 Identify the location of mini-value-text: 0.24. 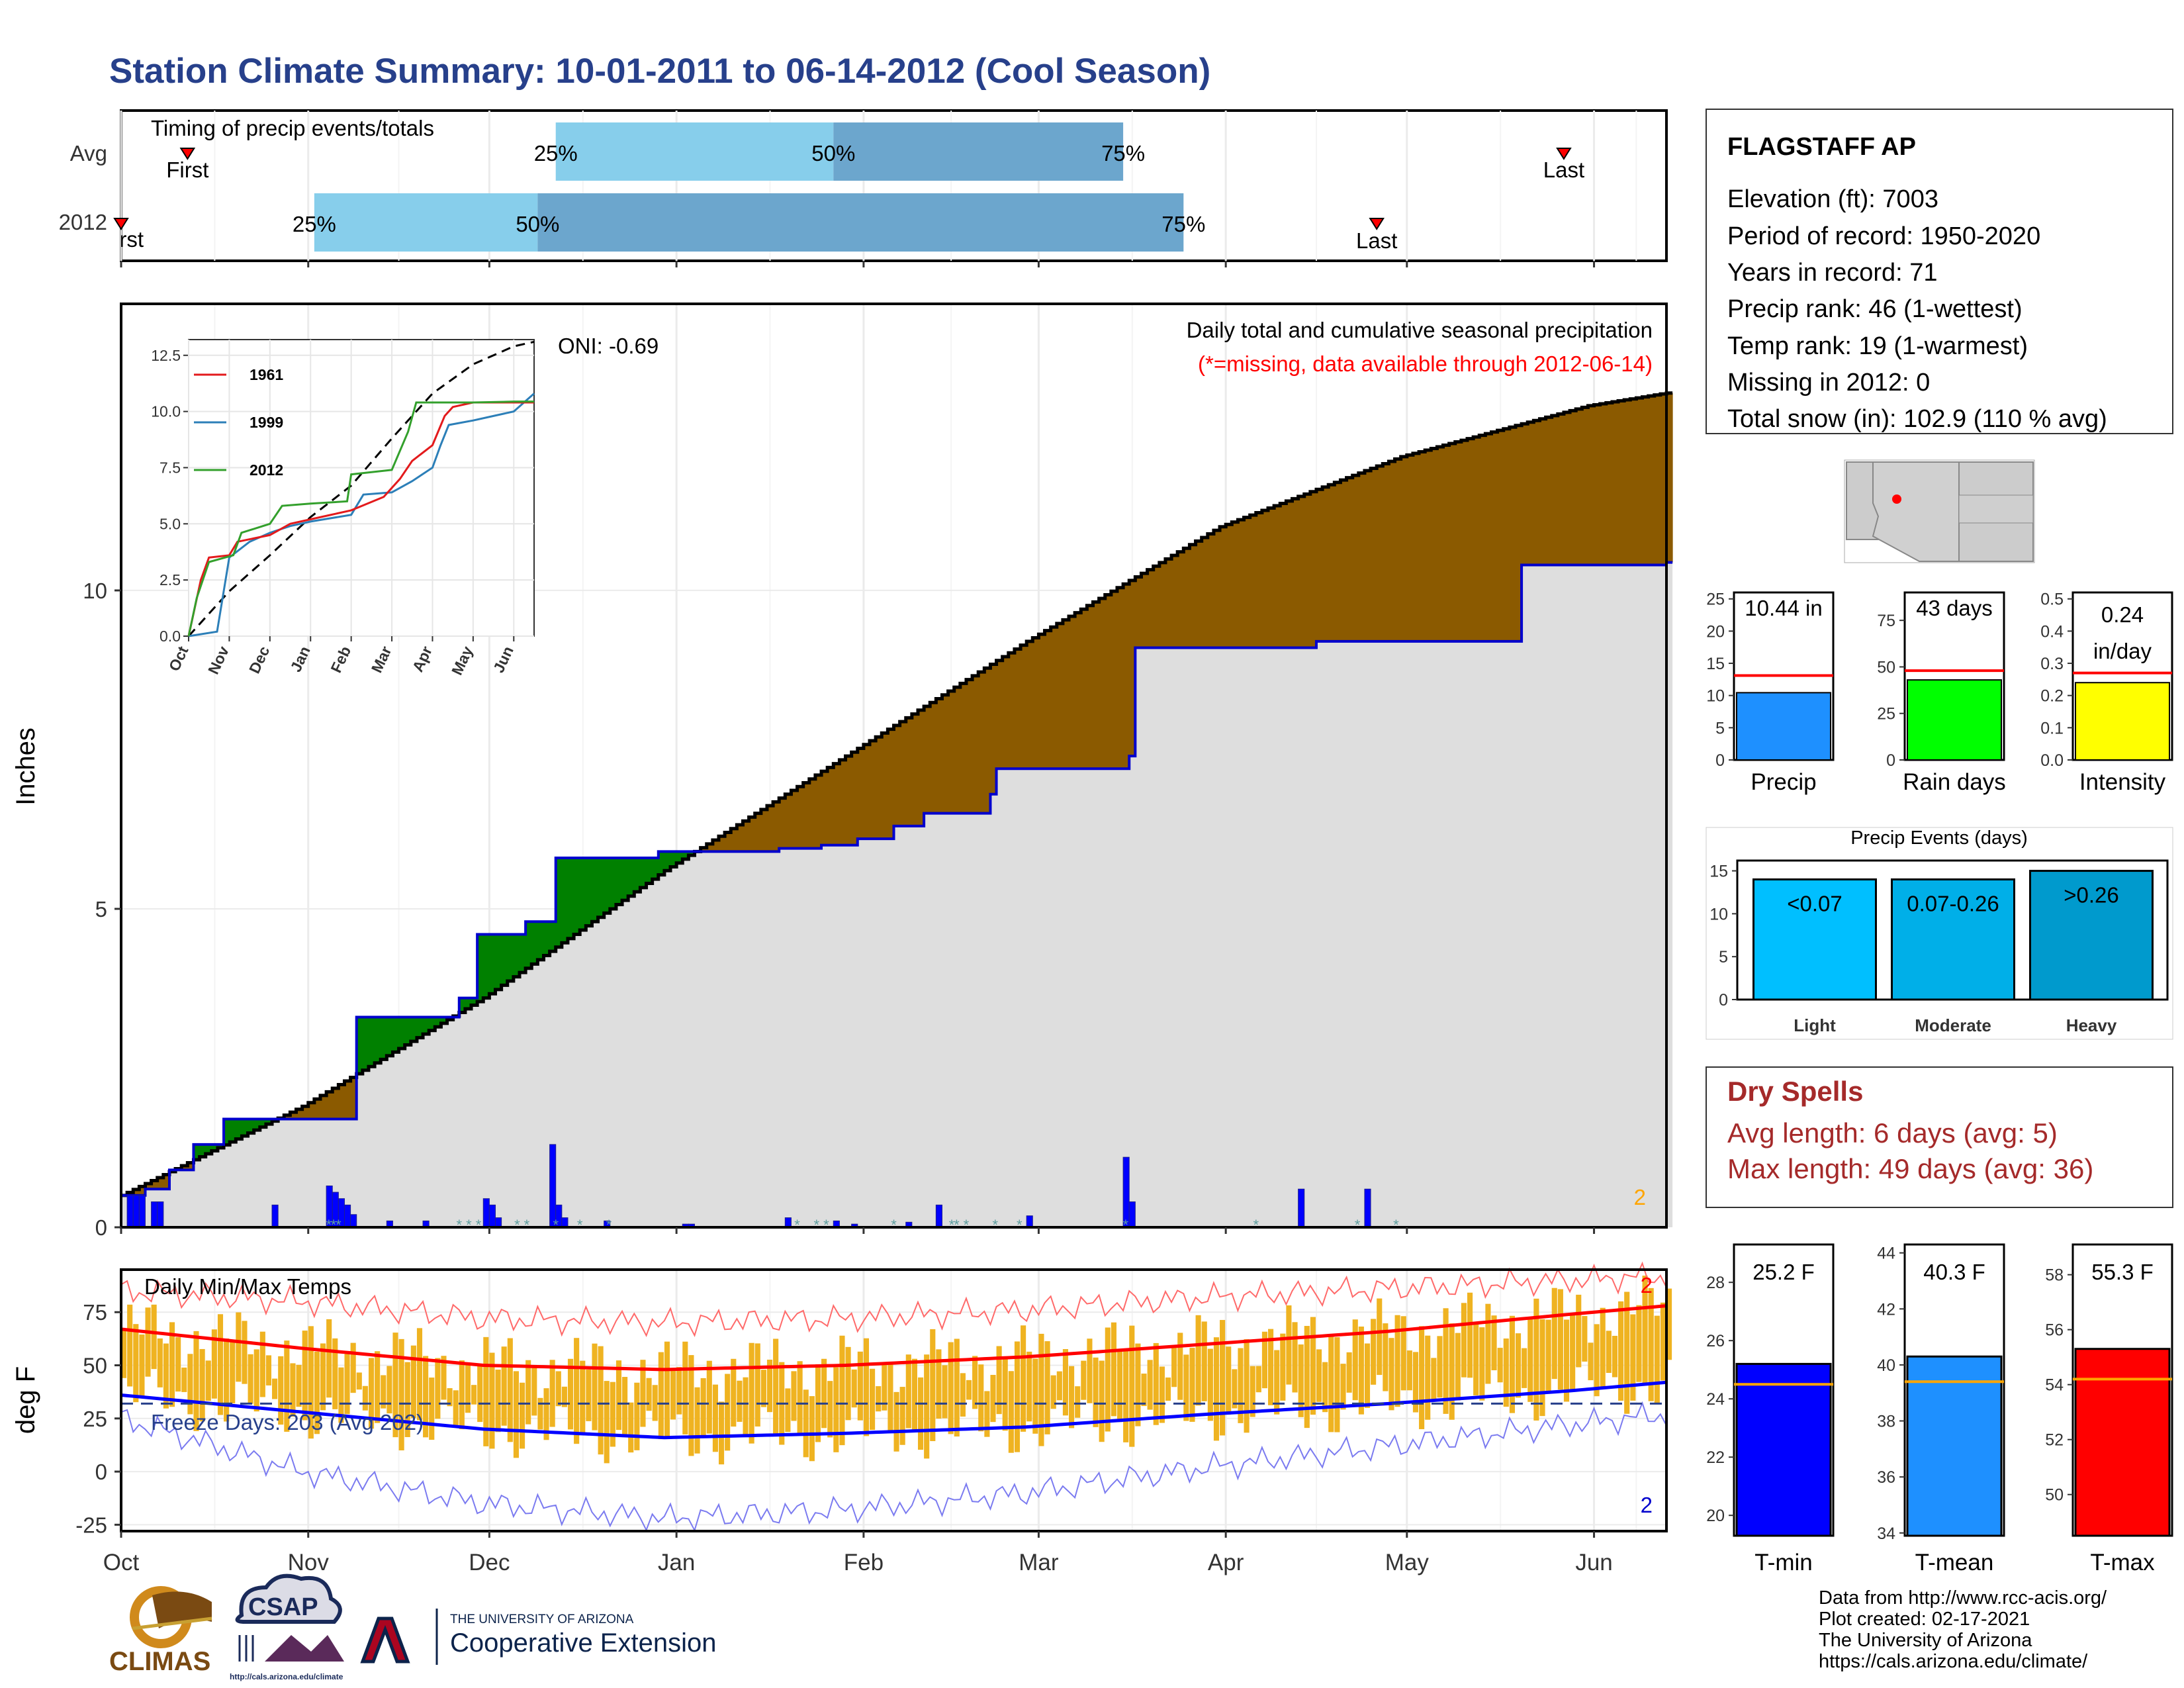
(2122, 614).